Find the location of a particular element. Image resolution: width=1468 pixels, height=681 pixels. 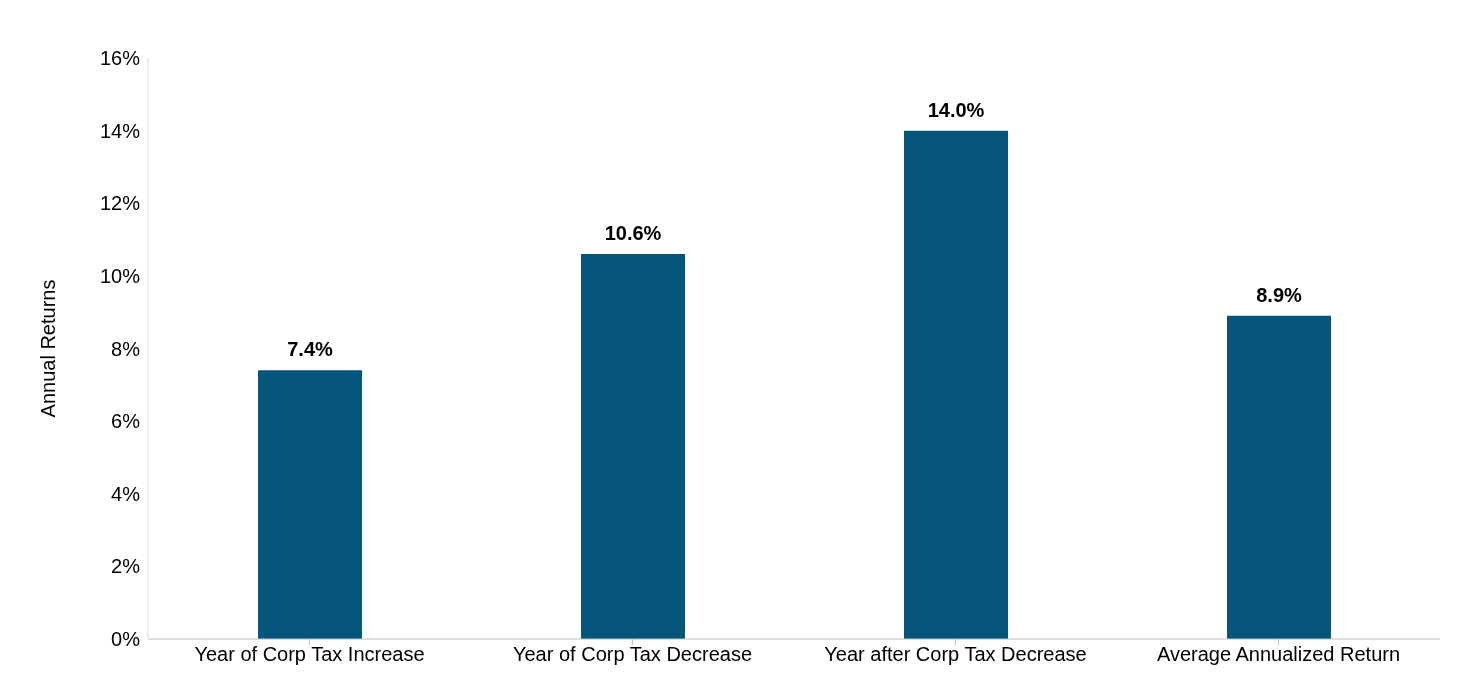

y-tick-label: 6% is located at coordinates (126, 421).